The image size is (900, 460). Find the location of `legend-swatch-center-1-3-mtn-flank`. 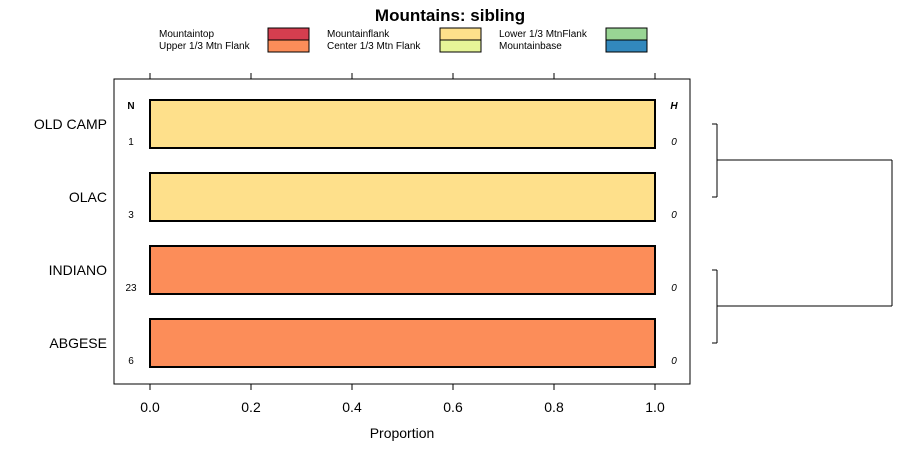

legend-swatch-center-1-3-mtn-flank is located at coordinates (460, 46).